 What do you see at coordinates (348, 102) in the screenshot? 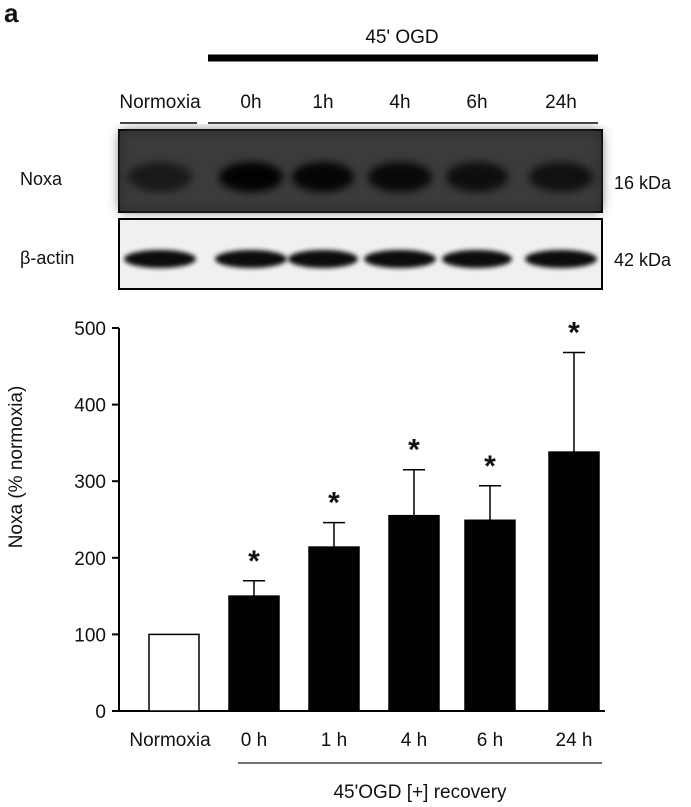
I see `lane-labels: Normoxia 0h 1h 4h 6h 24h` at bounding box center [348, 102].